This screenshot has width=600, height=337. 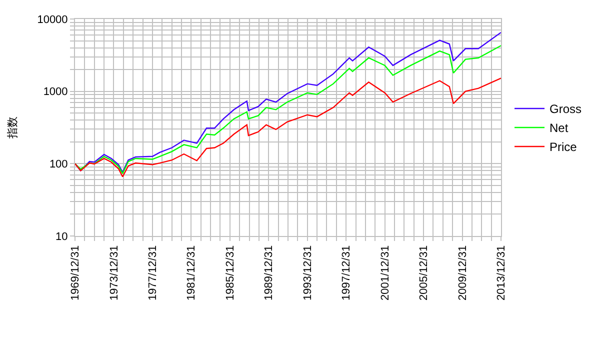 I want to click on y-axis-title: 指数, so click(x=12, y=128).